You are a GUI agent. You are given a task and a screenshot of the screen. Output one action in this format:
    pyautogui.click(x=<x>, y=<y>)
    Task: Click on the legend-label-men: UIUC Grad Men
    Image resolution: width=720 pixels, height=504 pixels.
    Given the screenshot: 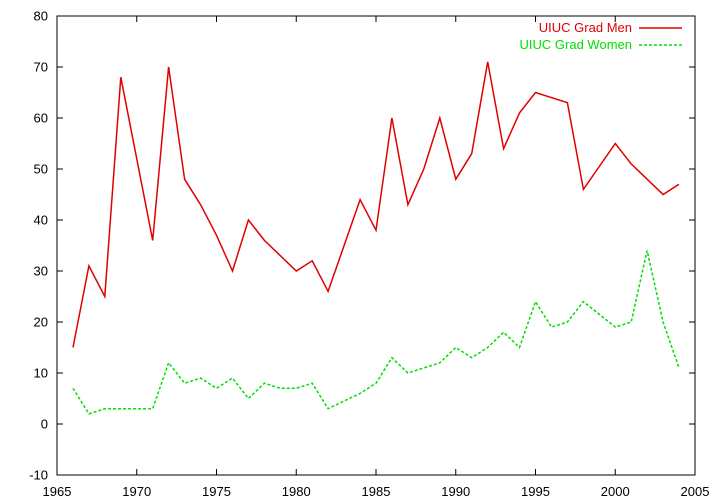 What is the action you would take?
    pyautogui.click(x=585, y=27)
    